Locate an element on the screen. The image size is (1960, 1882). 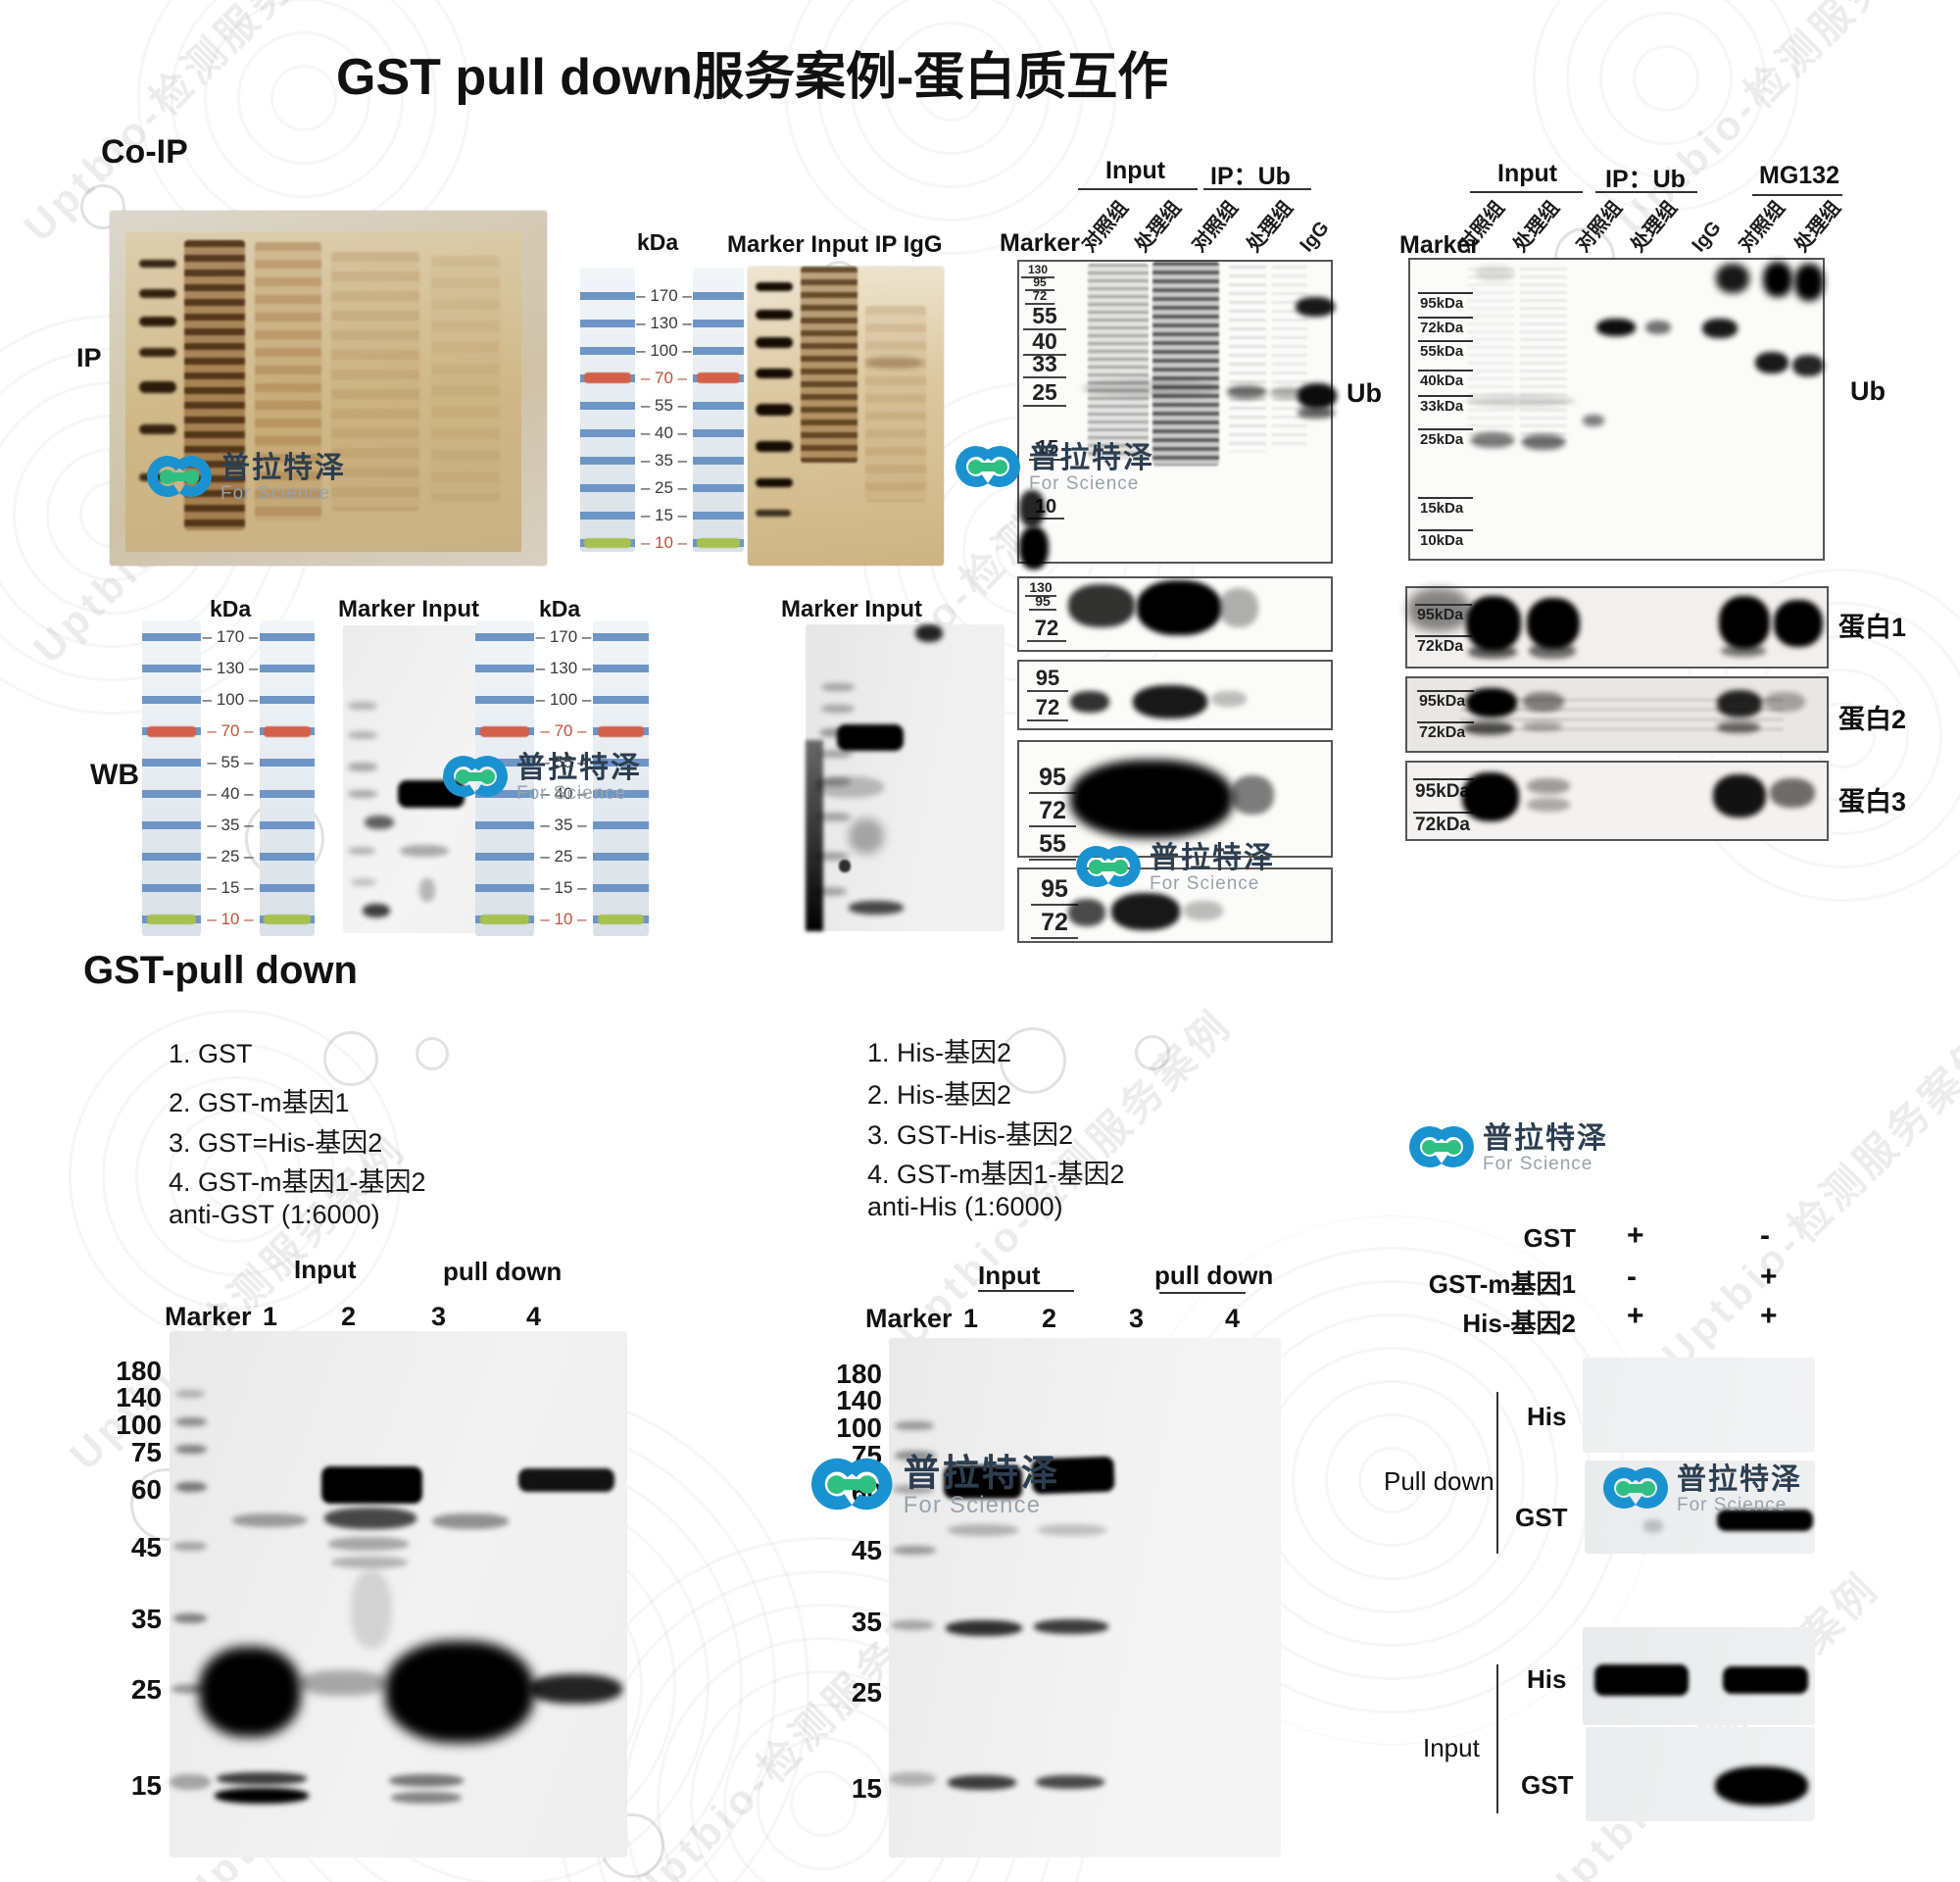
gel-blob is located at coordinates (250, 1692).